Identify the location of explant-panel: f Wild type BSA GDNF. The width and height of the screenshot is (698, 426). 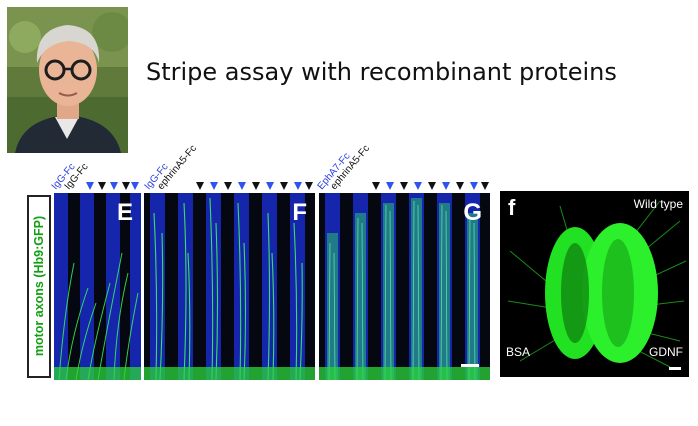
(594, 284).